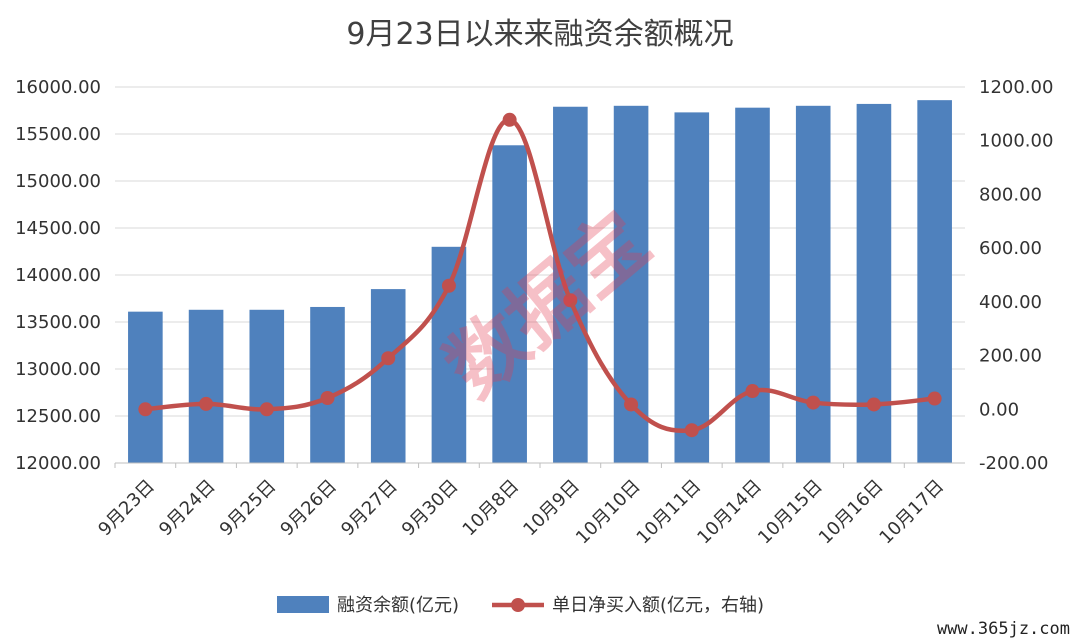  Describe the element at coordinates (58, 181) in the screenshot. I see `y-left-tick-label: 15000.00` at that location.